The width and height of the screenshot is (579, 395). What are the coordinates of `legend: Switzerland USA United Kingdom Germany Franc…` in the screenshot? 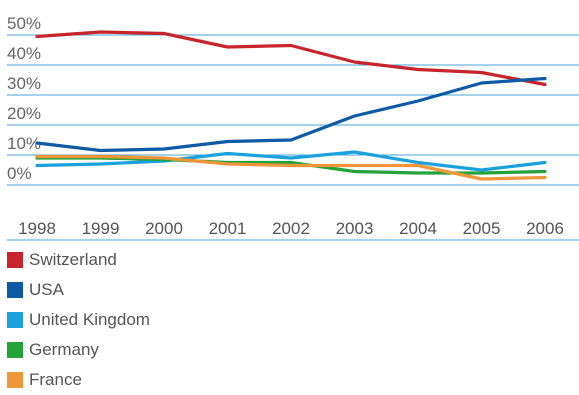 It's located at (78, 320).